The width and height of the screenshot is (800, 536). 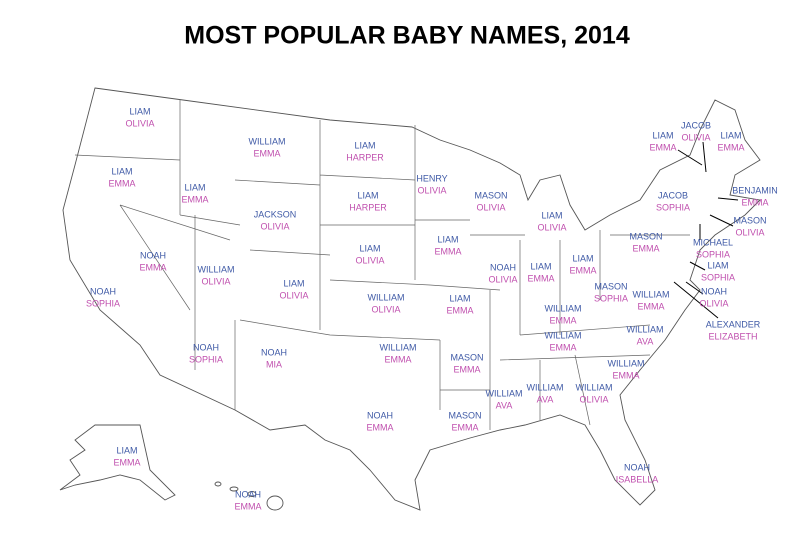 What do you see at coordinates (274, 364) in the screenshot?
I see `girl-name: MIA` at bounding box center [274, 364].